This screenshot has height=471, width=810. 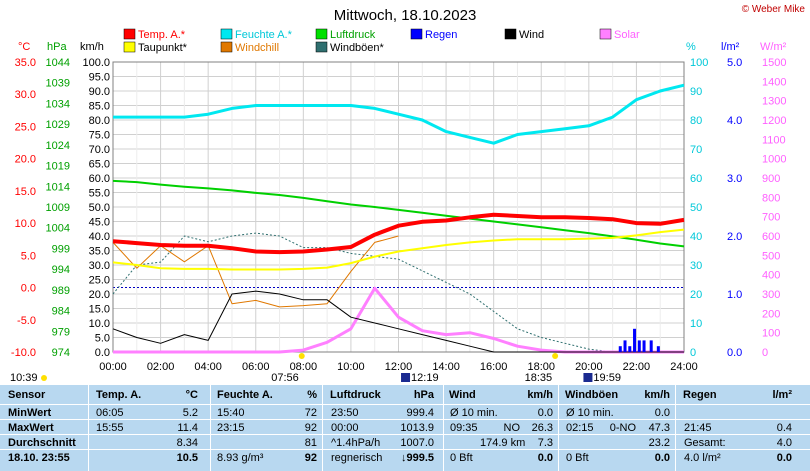 I want to click on moonrise-label: 12:19, so click(x=425, y=378).